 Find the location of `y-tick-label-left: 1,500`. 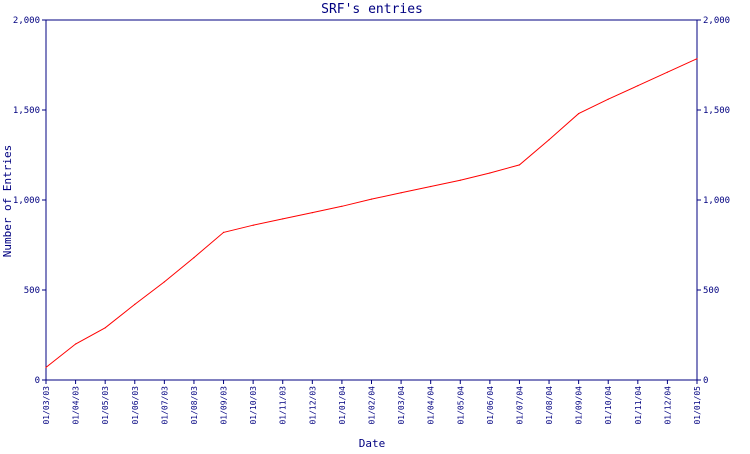

y-tick-label-left: 1,500 is located at coordinates (26, 111).